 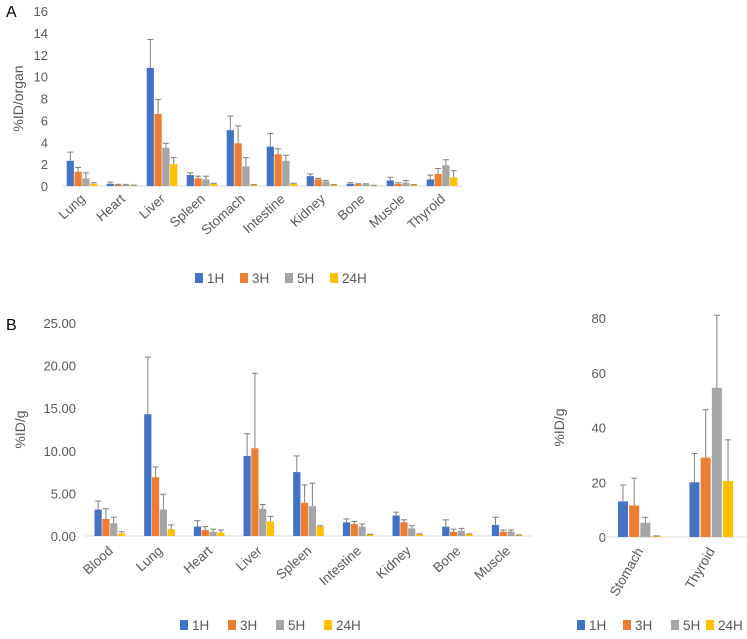 What do you see at coordinates (599, 482) in the screenshot?
I see `y-tick-label: 20` at bounding box center [599, 482].